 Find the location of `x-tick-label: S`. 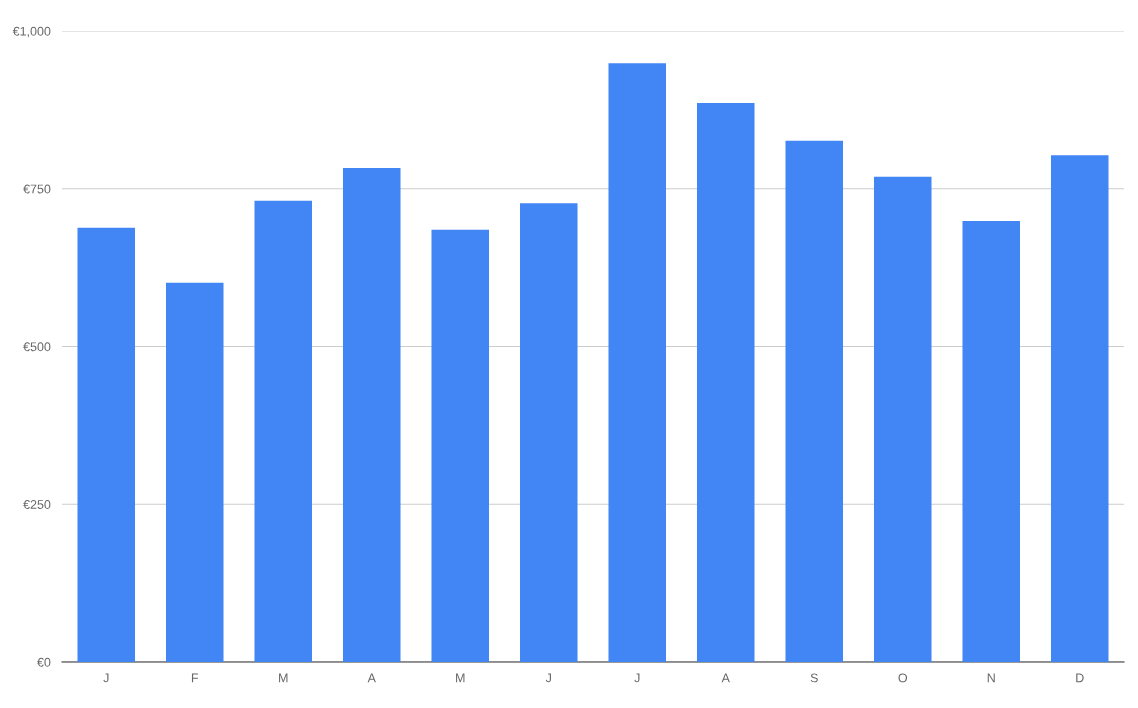

x-tick-label: S is located at coordinates (814, 678).